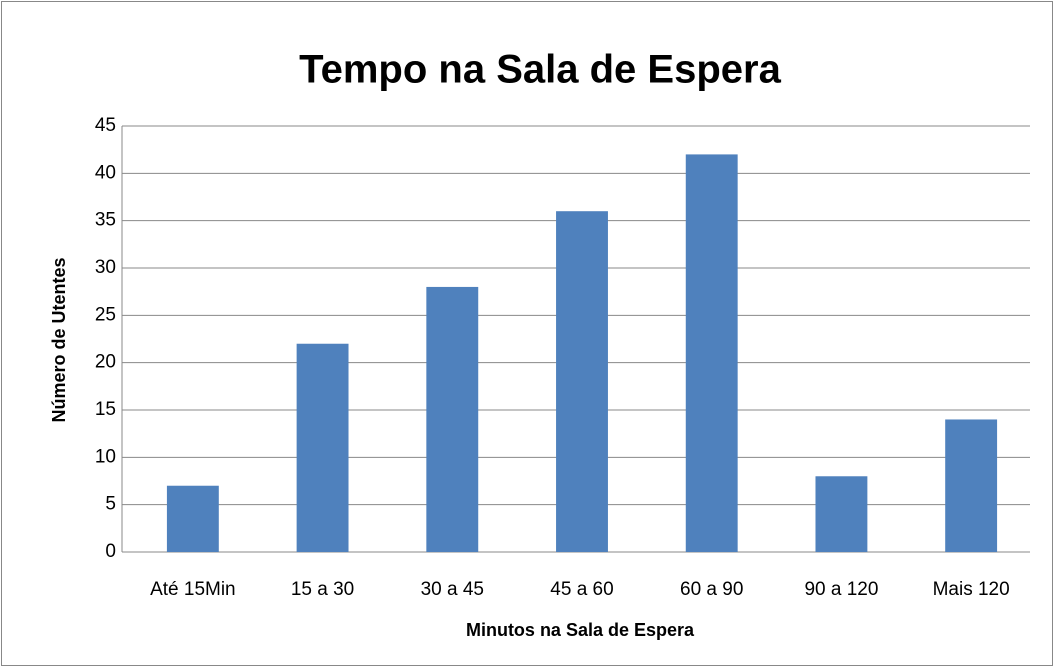  I want to click on x-tick-label: 60 a 90, so click(711, 589).